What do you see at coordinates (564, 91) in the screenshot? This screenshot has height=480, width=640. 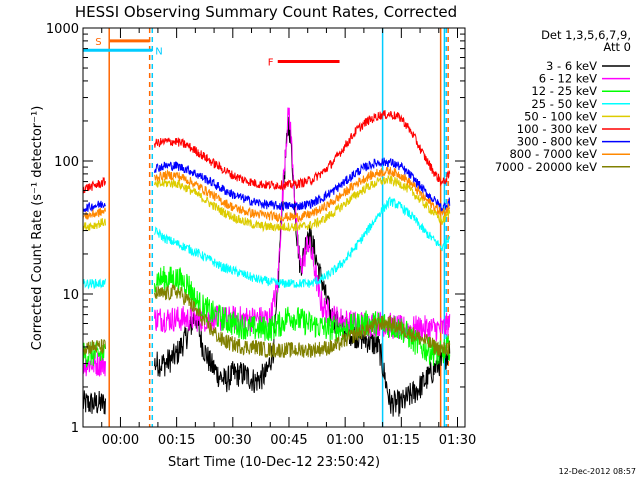 I see `legend-entry-label: 12 - 25 keV` at bounding box center [564, 91].